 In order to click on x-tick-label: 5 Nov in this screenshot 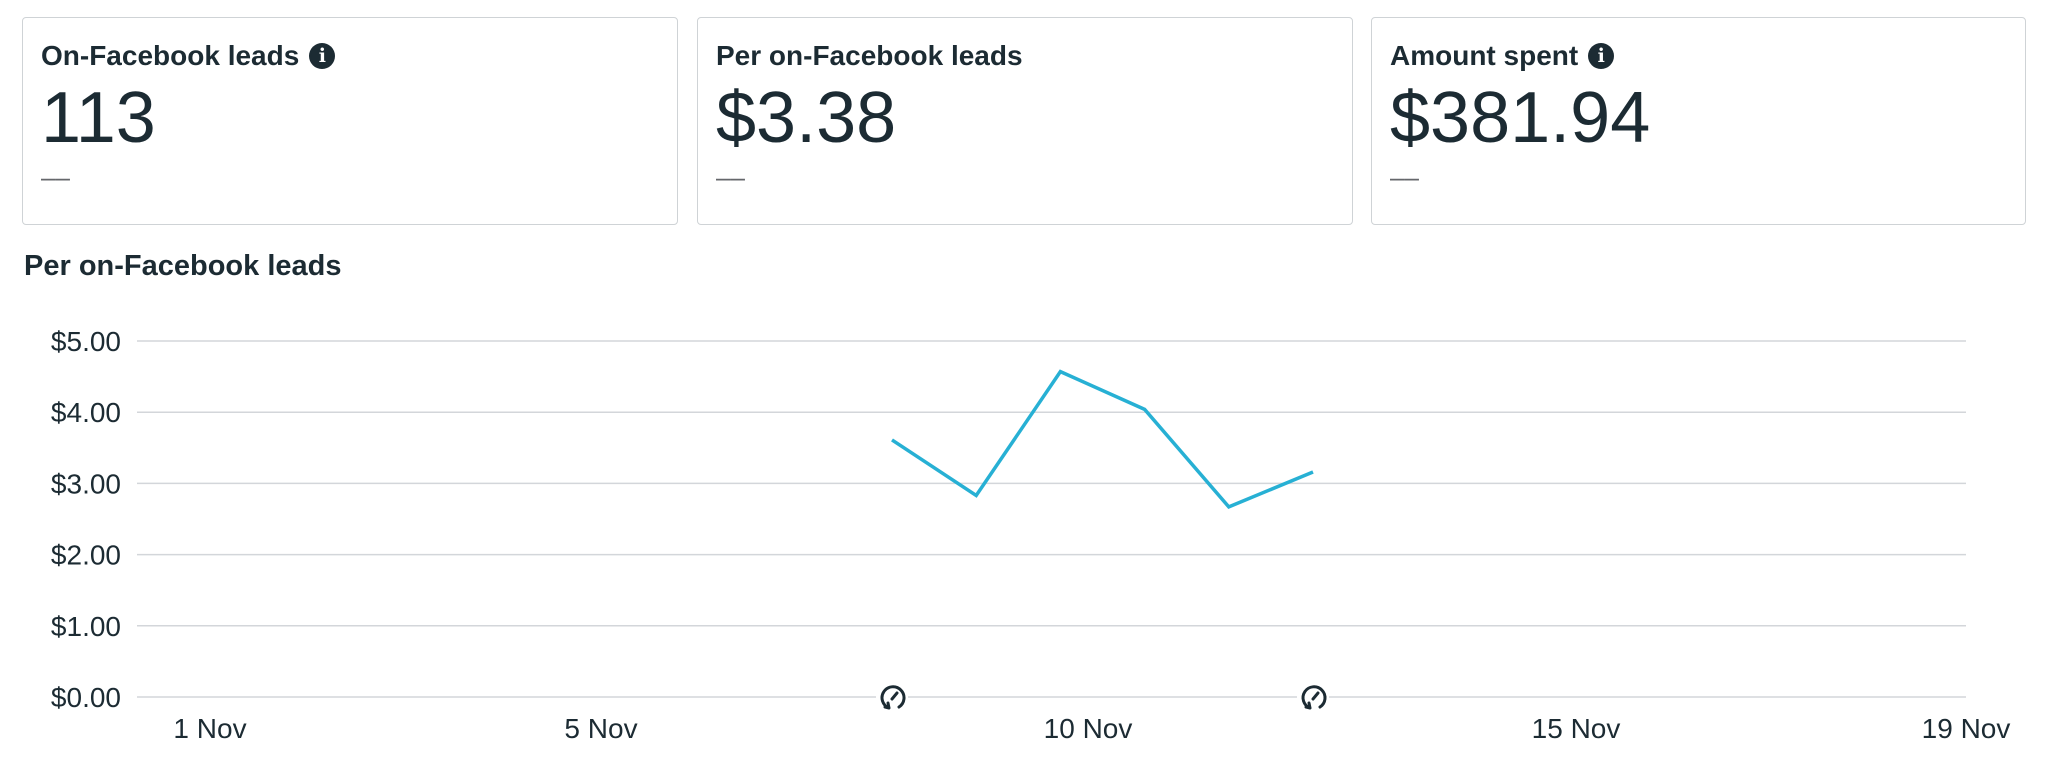, I will do `click(600, 728)`.